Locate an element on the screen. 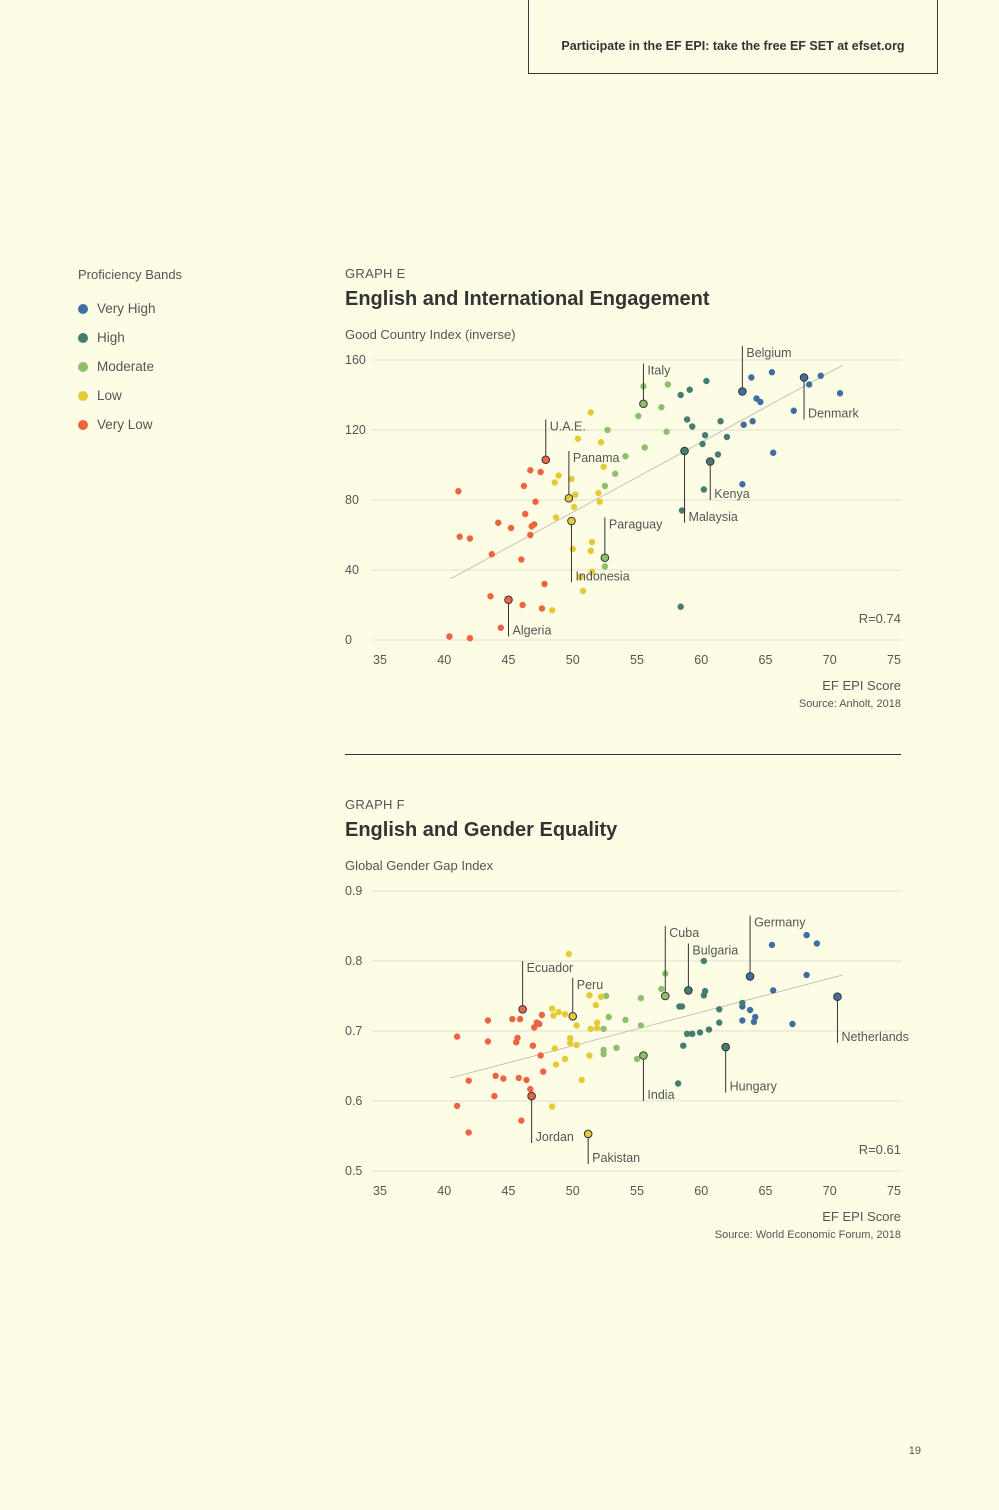 The width and height of the screenshot is (999, 1510). graph-f-xlabel: EF EPI Score is located at coordinates (861, 1216).